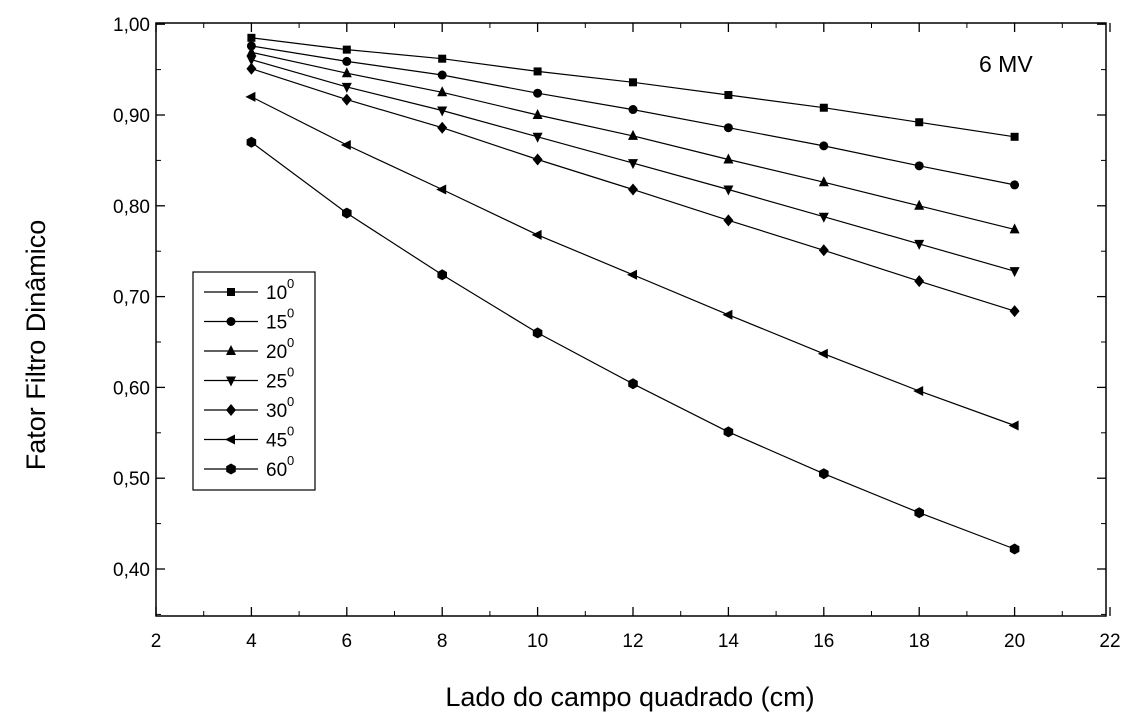 Image resolution: width=1122 pixels, height=718 pixels. Describe the element at coordinates (629, 697) in the screenshot. I see `x-axis-title: Lado do campo quadrado (cm)` at that location.